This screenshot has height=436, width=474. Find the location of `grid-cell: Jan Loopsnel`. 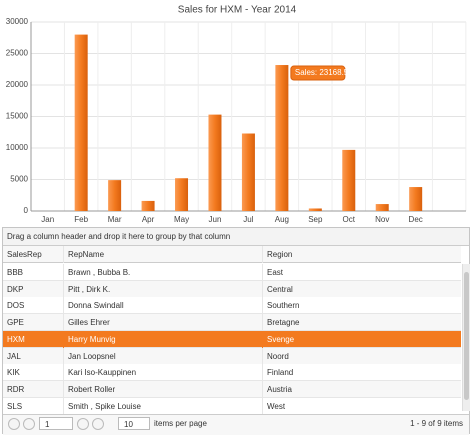

grid-cell: Jan Loopsnel is located at coordinates (162, 356).